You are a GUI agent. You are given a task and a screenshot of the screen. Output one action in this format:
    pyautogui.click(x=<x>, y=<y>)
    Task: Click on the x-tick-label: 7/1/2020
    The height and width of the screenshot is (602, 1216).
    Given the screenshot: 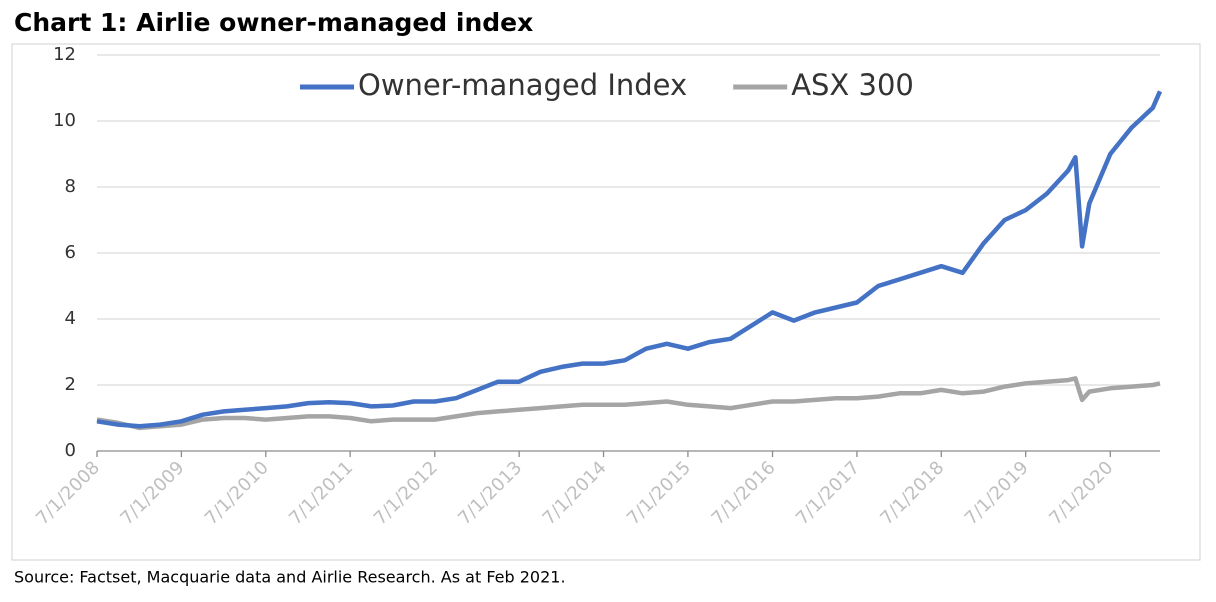 What is the action you would take?
    pyautogui.click(x=1081, y=493)
    